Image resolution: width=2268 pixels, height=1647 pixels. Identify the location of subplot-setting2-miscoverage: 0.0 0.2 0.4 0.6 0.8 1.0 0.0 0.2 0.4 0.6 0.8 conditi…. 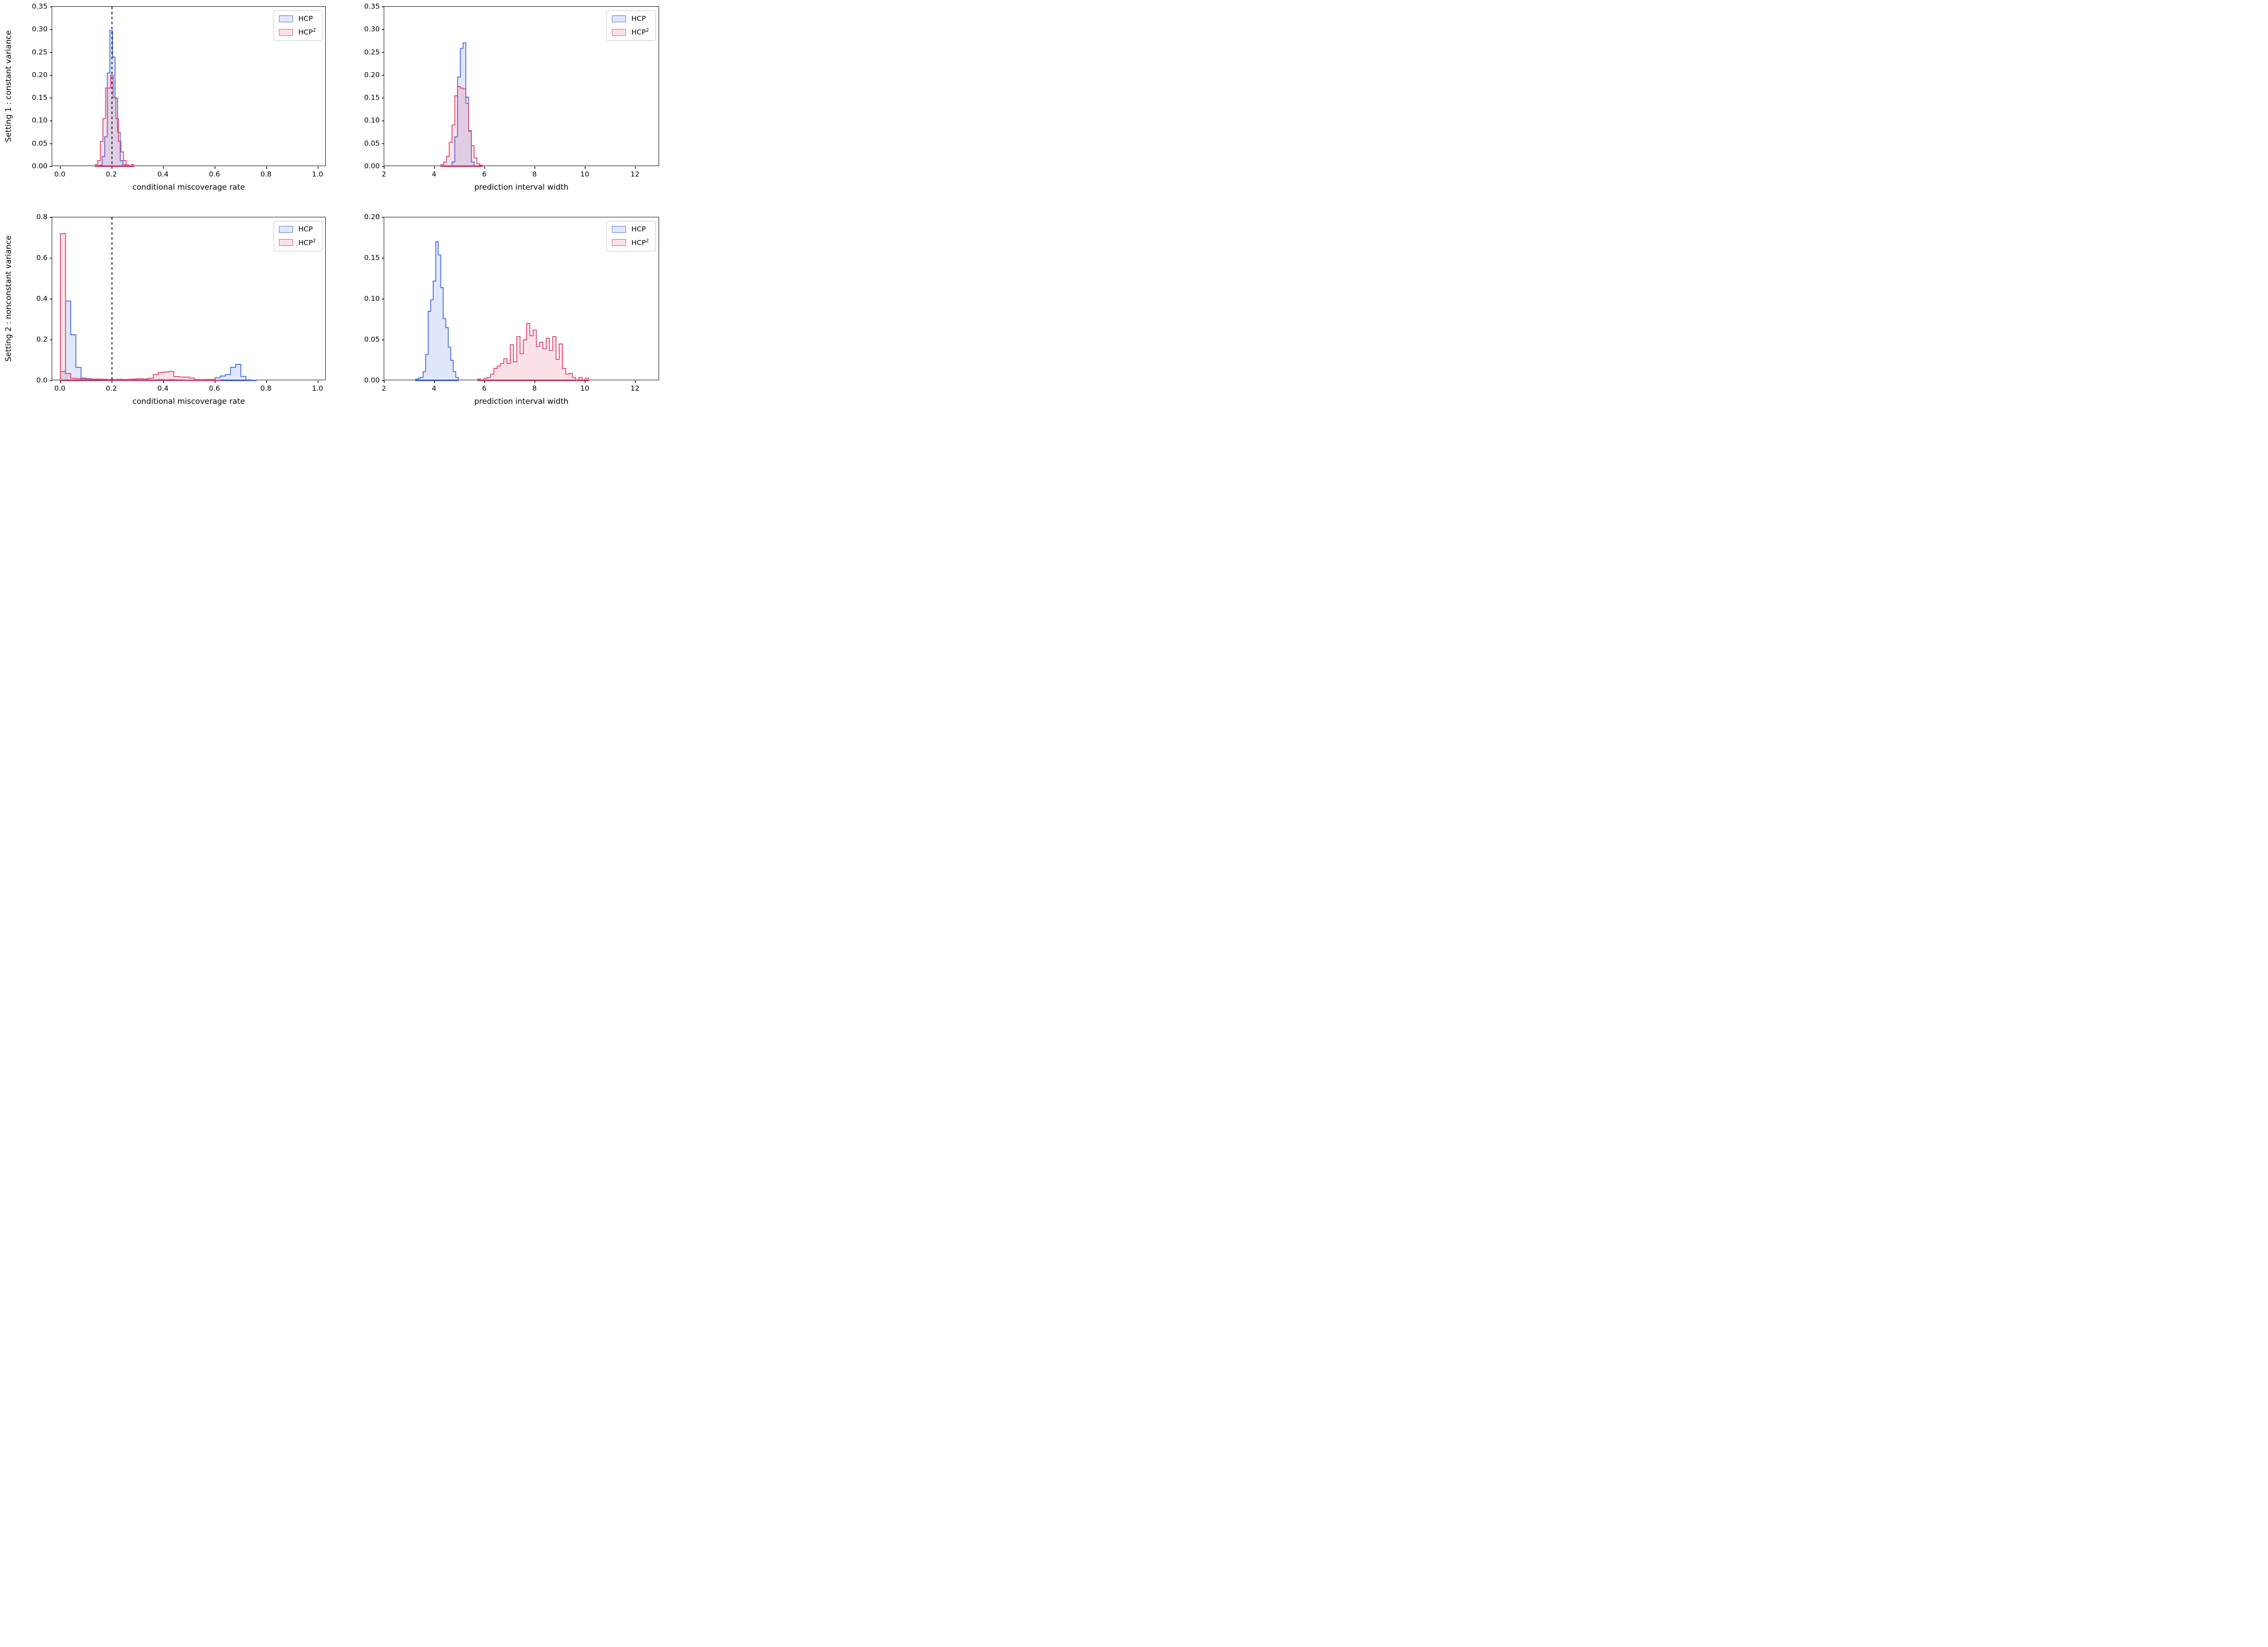
(165, 309).